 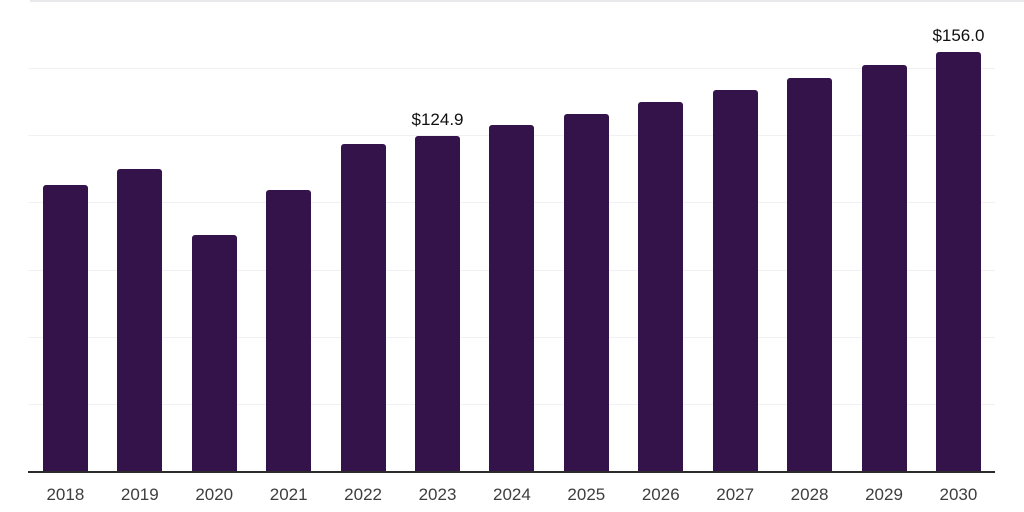 I want to click on x-tick-label-2024: 2024, so click(x=511, y=494).